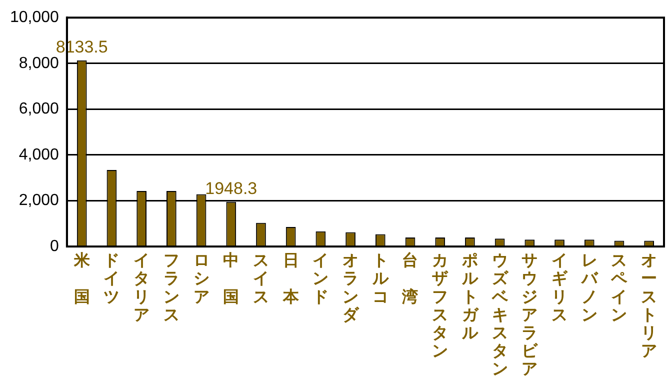 The image size is (670, 385). What do you see at coordinates (619, 287) in the screenshot?
I see `x-tick-label: スペイン` at bounding box center [619, 287].